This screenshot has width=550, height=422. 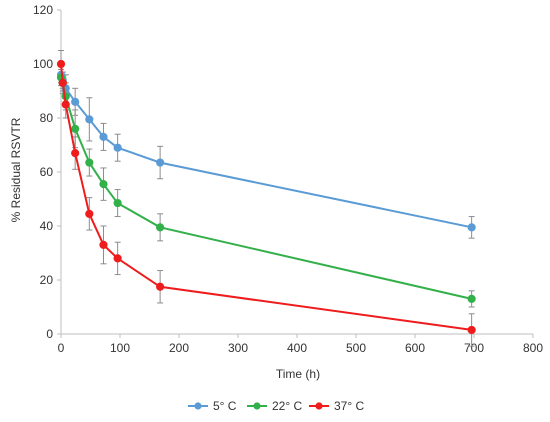 What do you see at coordinates (297, 348) in the screenshot?
I see `x-tick-label: 400` at bounding box center [297, 348].